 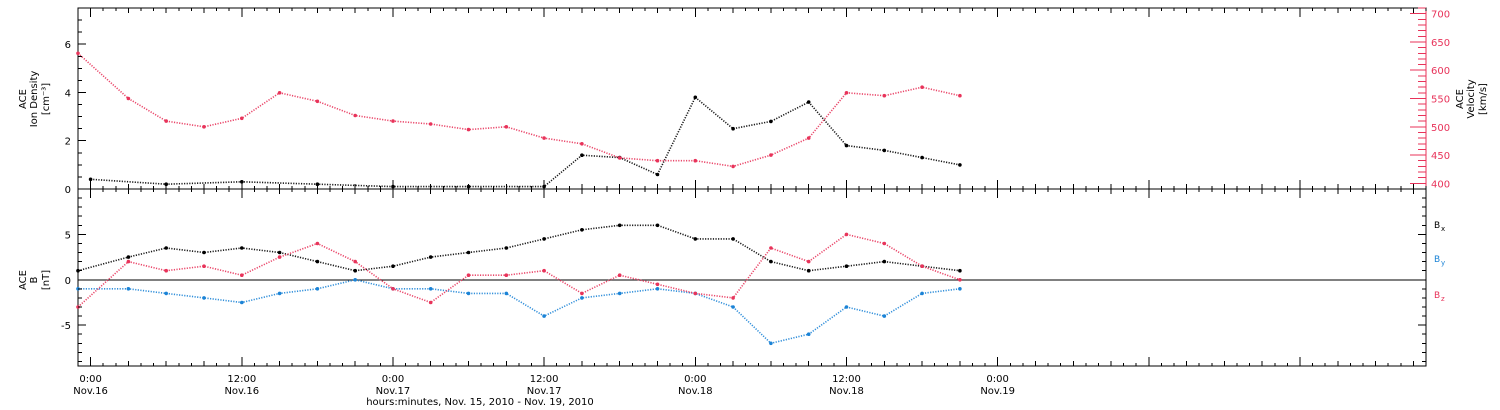 I want to click on velocity-tick-label: 450, so click(x=1440, y=156).